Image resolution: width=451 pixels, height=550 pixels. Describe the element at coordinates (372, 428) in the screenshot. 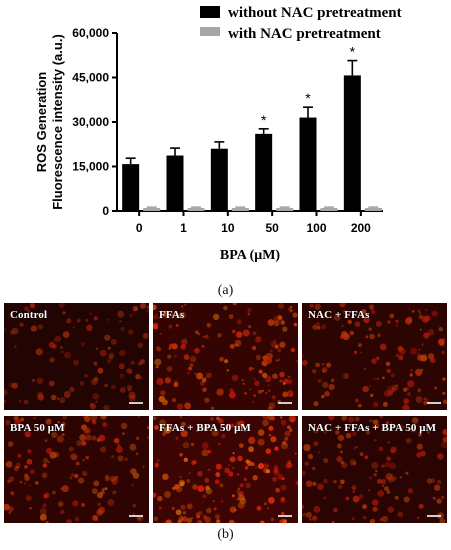

I see `micrograph-label: NAC + FFAs + BPA 50 μM` at that location.